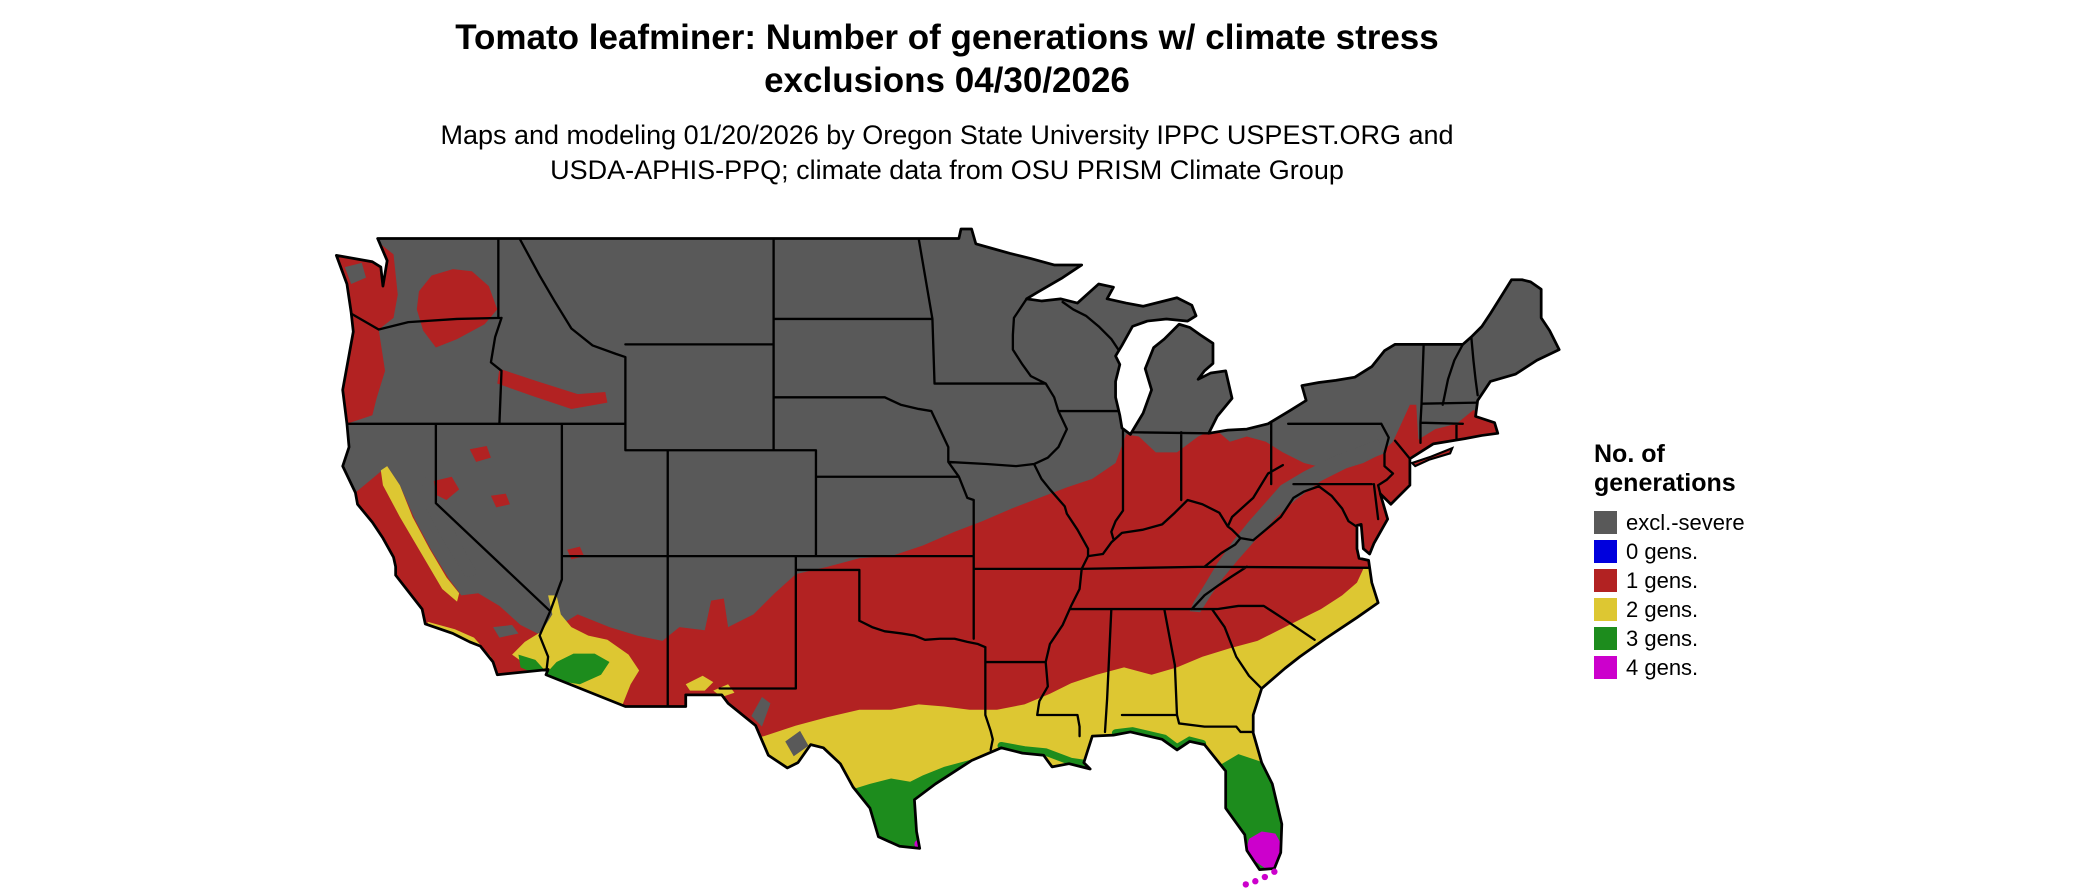 This screenshot has width=2100, height=895. I want to click on florida-keys, so click(1260, 878).